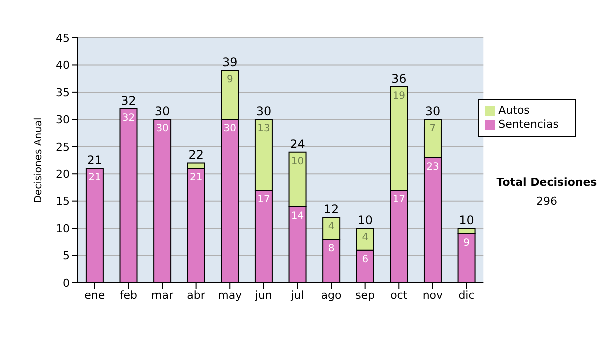 This screenshot has width=600, height=340. What do you see at coordinates (63, 175) in the screenshot?
I see `y-tick-label: 20` at bounding box center [63, 175].